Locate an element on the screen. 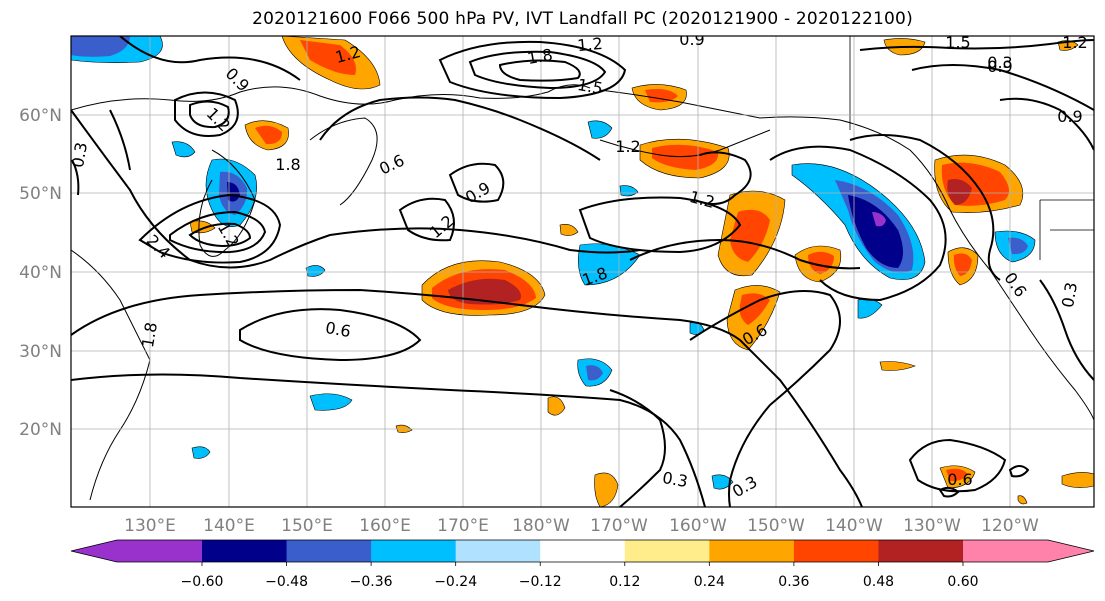  colorbar-tick-label: 0.48 is located at coordinates (878, 582).